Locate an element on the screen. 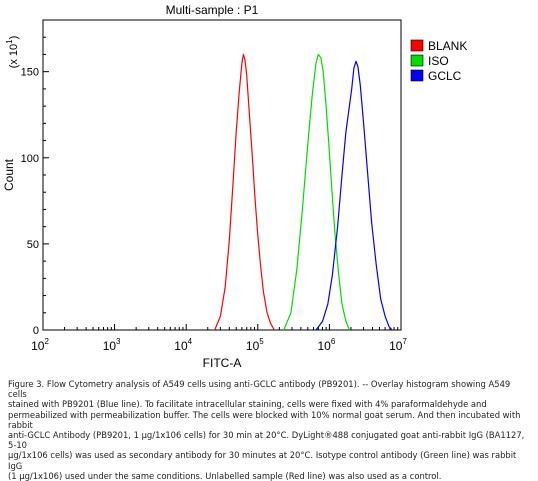 This screenshot has width=538, height=481. legend-swatch-iso is located at coordinates (417, 60).